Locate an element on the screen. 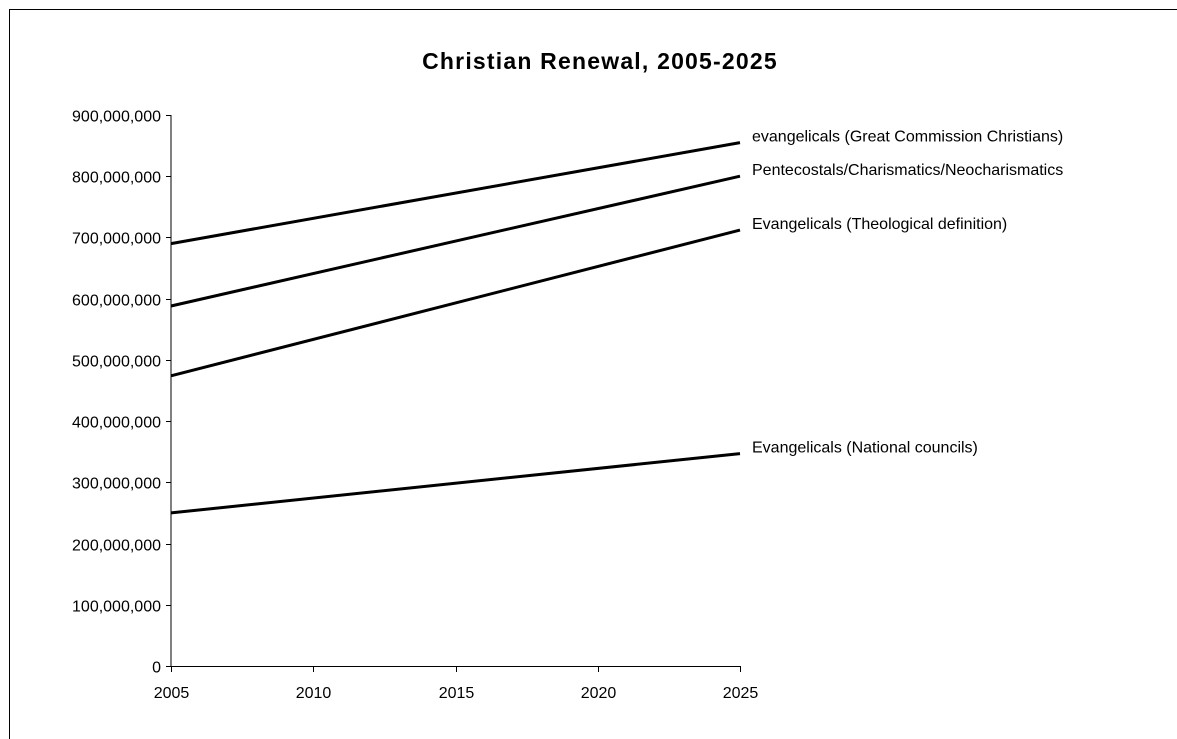 This screenshot has width=1177, height=739. series-label-3: Evangelicals (Theological definition) is located at coordinates (879, 224).